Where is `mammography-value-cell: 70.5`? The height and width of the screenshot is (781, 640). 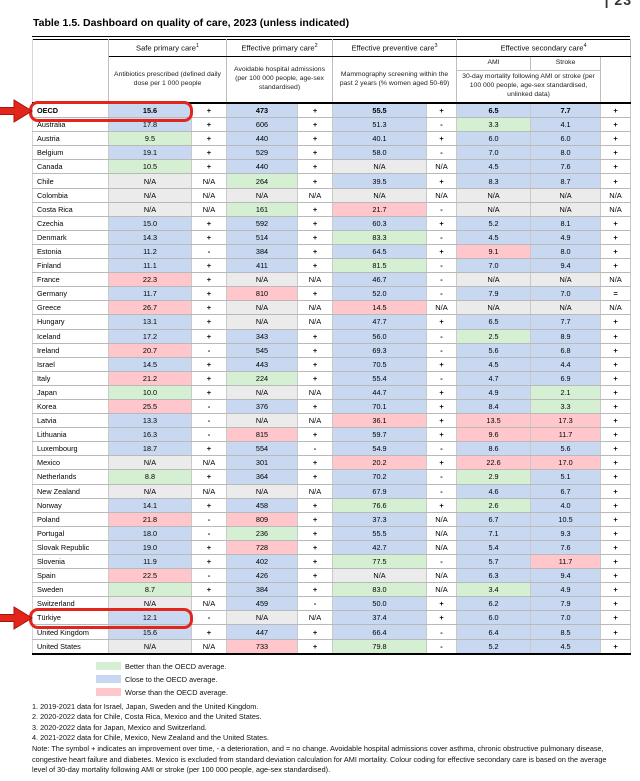
mammography-value-cell: 70.5 is located at coordinates (380, 364).